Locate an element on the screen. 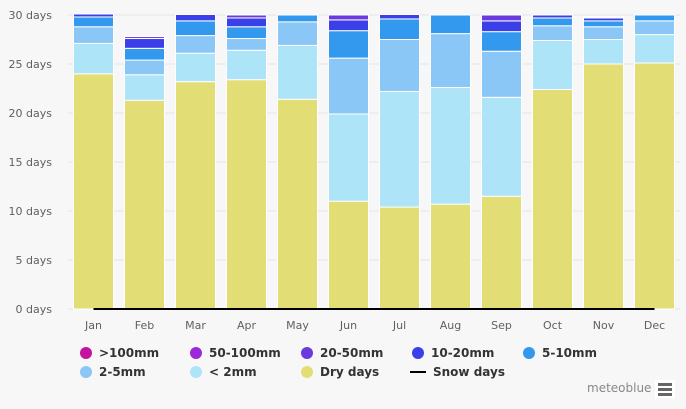  bar-segment-2-5mm-may is located at coordinates (297, 33).